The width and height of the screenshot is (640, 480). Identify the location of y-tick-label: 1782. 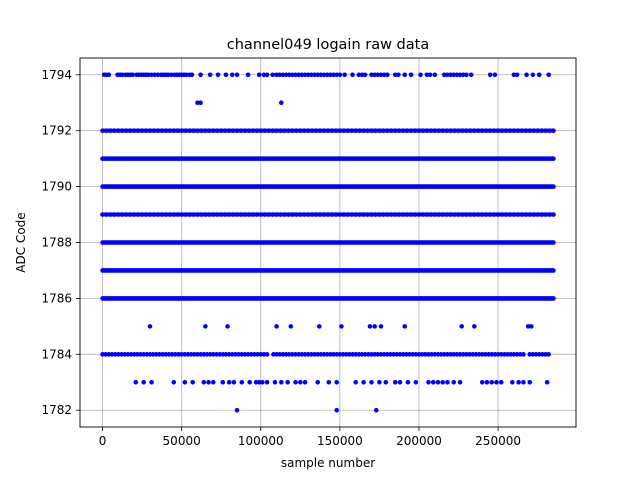
(56, 410).